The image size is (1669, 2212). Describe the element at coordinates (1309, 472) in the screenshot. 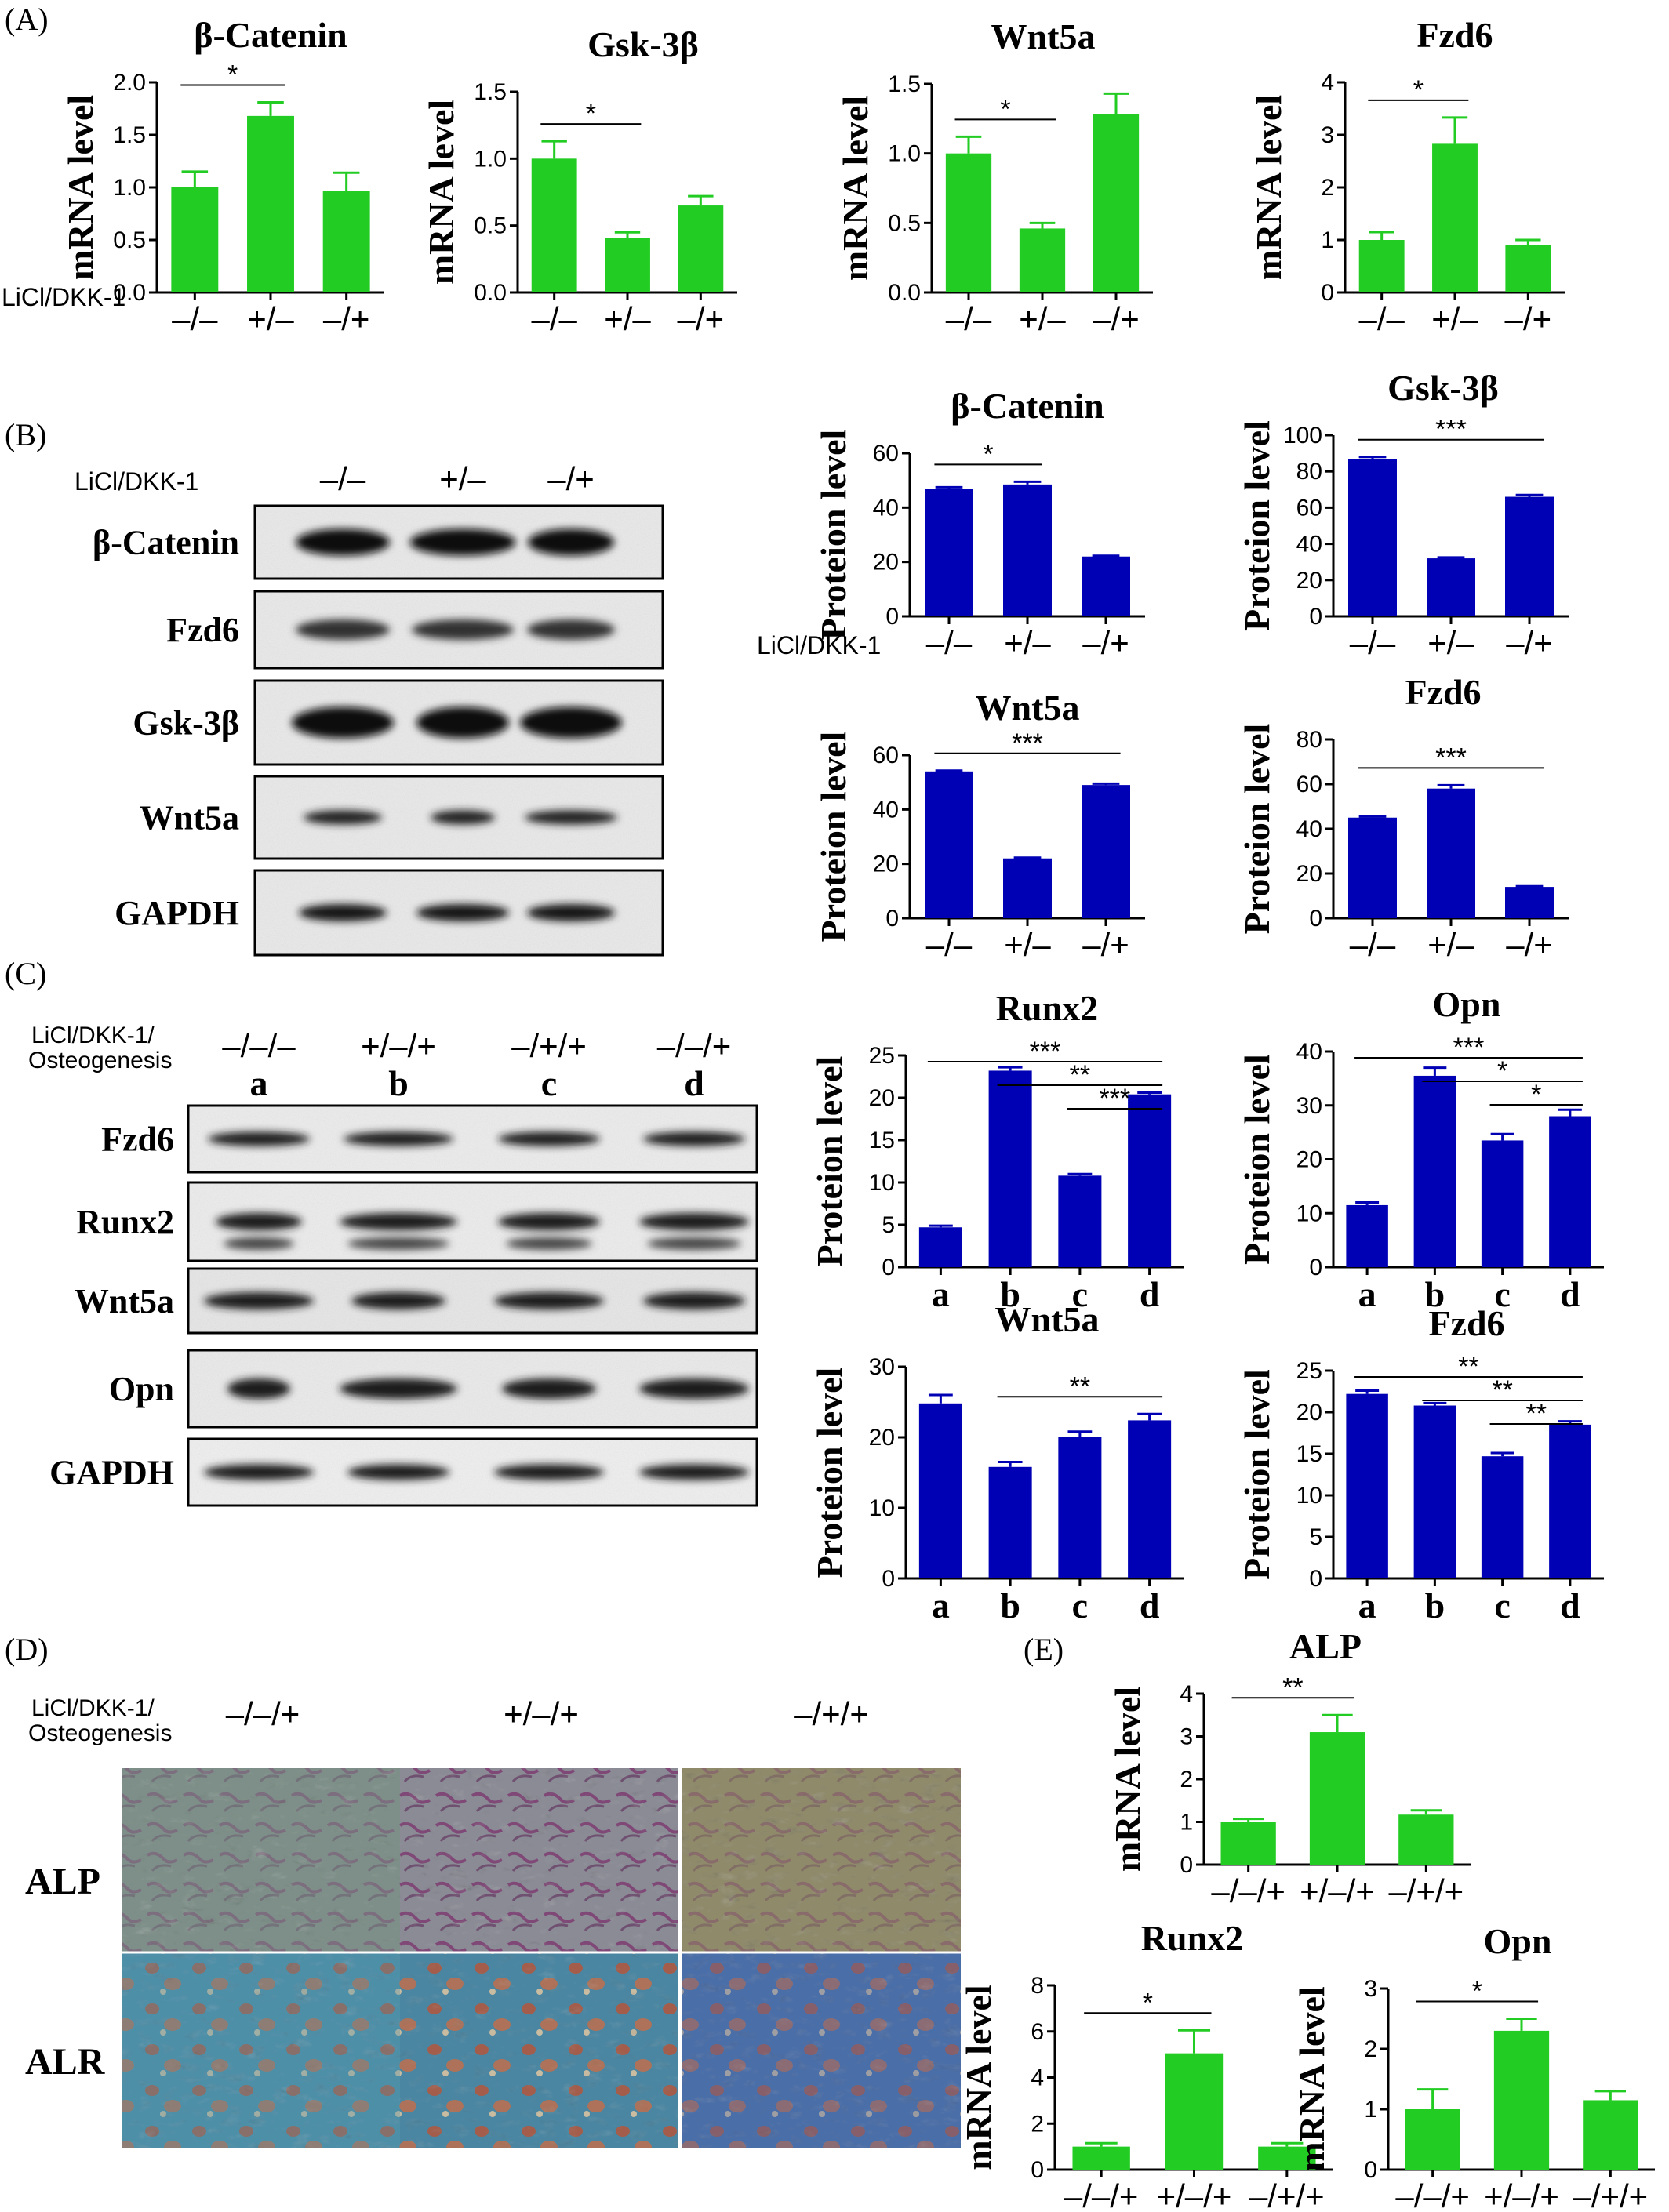

I see `y-tick-label: 80` at that location.